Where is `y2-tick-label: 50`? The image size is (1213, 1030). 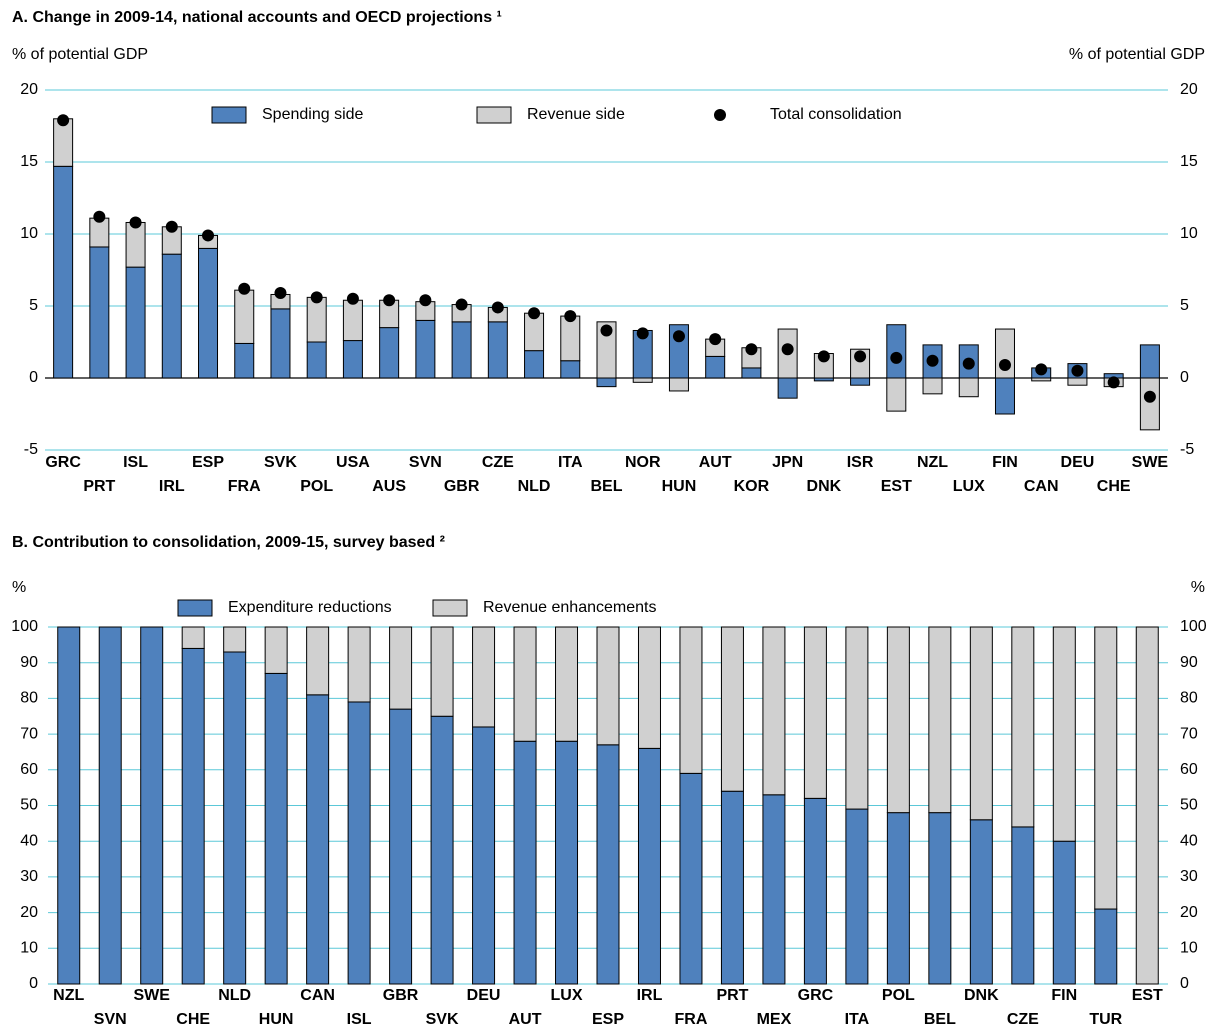
y2-tick-label: 50 is located at coordinates (1189, 805).